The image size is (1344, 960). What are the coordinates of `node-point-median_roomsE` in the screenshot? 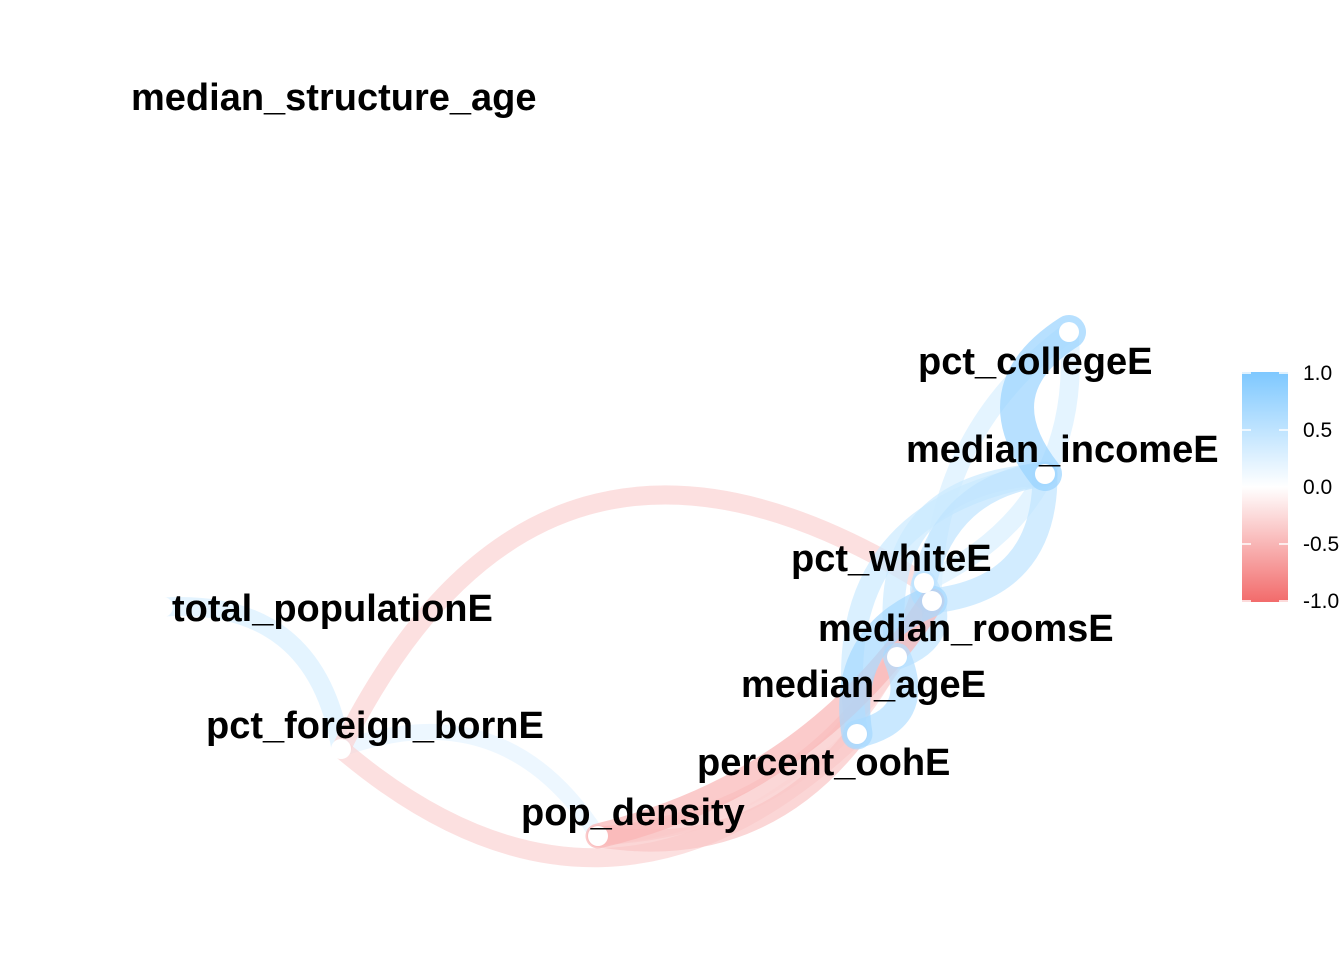 It's located at (932, 601).